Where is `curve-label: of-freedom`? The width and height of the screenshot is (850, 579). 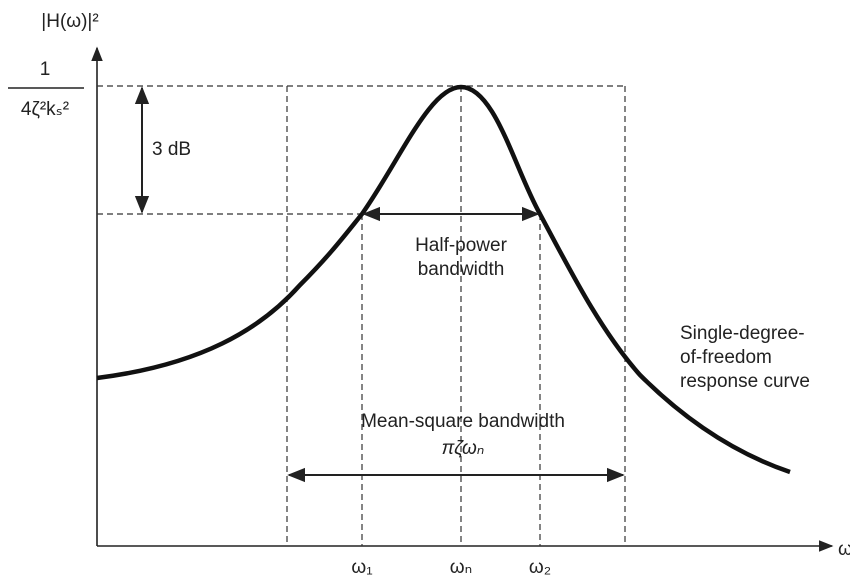
curve-label: of-freedom is located at coordinates (726, 357).